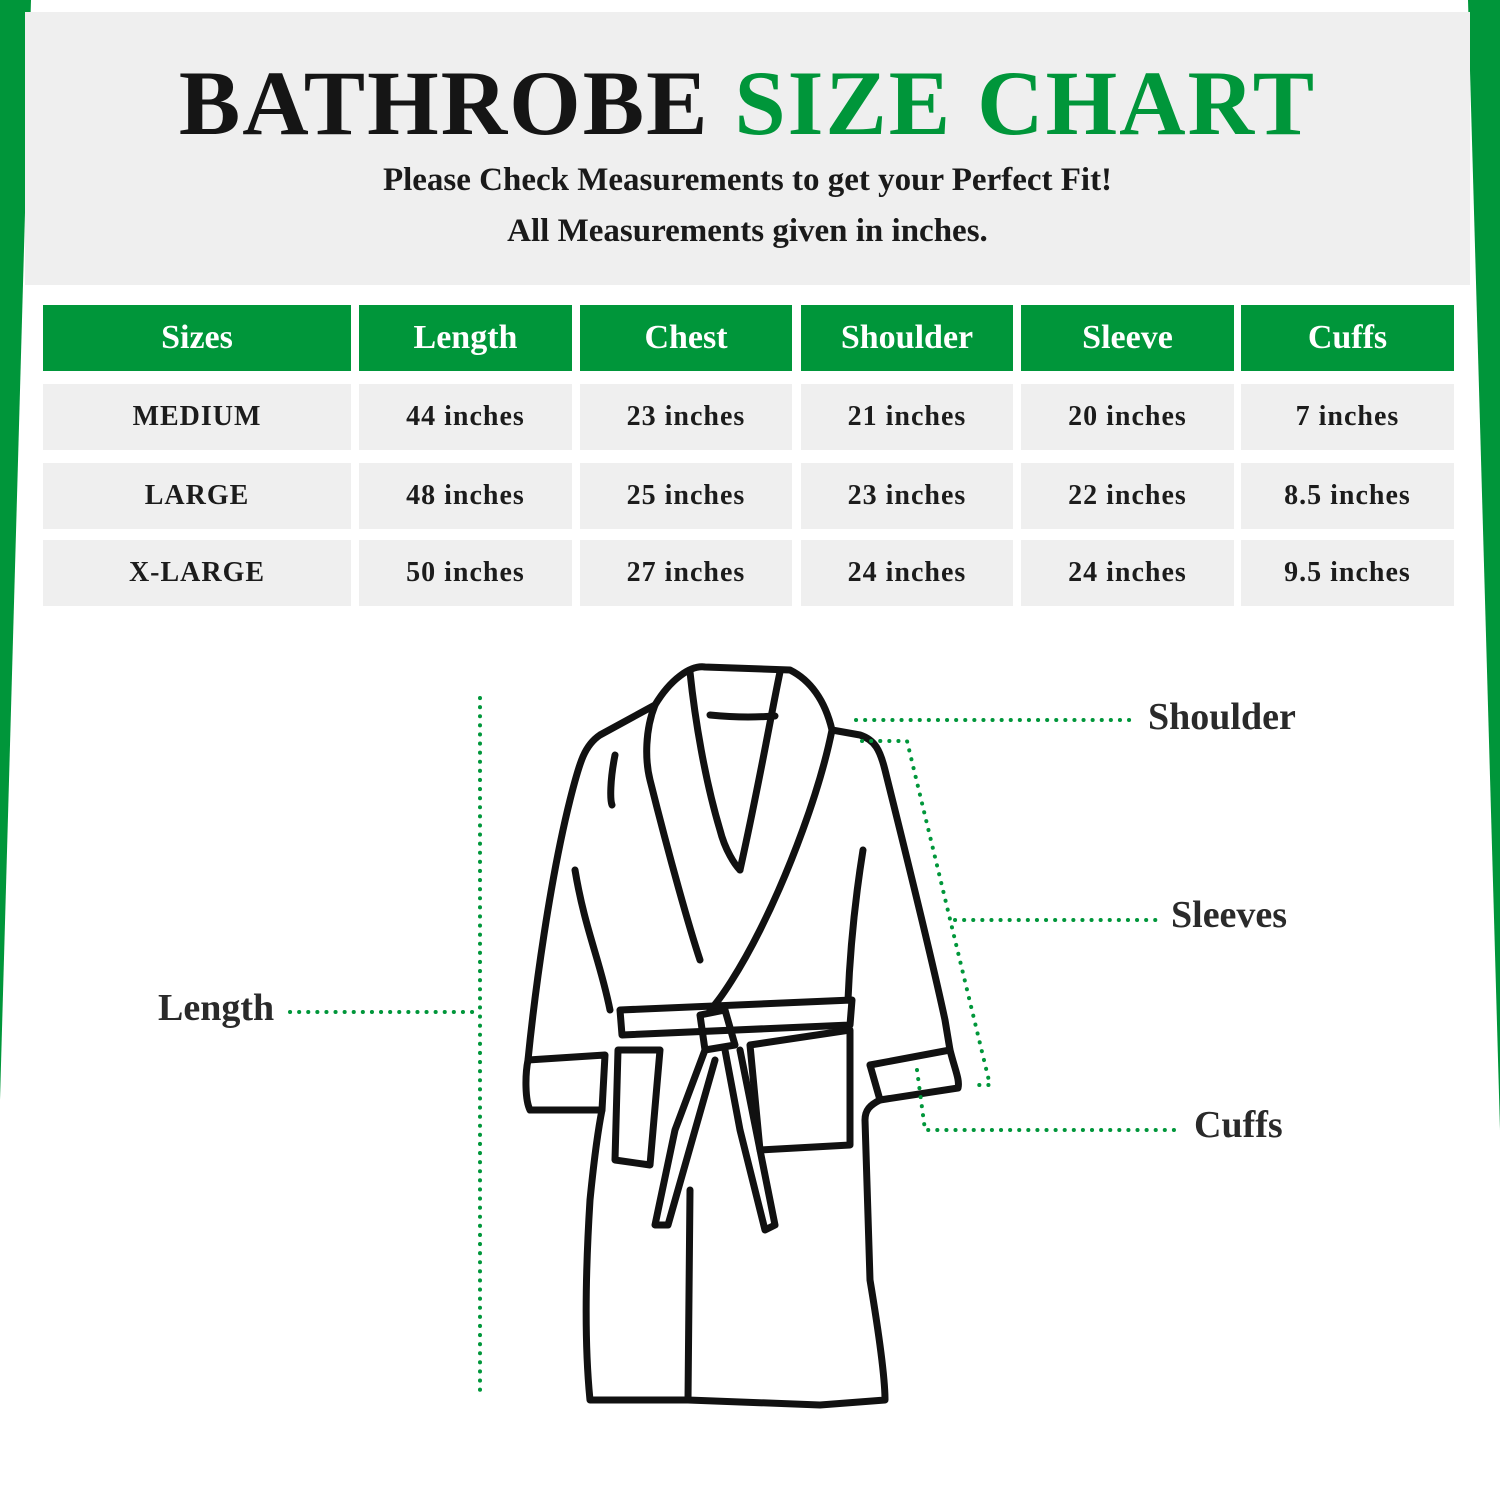 The image size is (1500, 1500). Describe the element at coordinates (1127, 496) in the screenshot. I see `measurement-cell: 22 inches` at that location.